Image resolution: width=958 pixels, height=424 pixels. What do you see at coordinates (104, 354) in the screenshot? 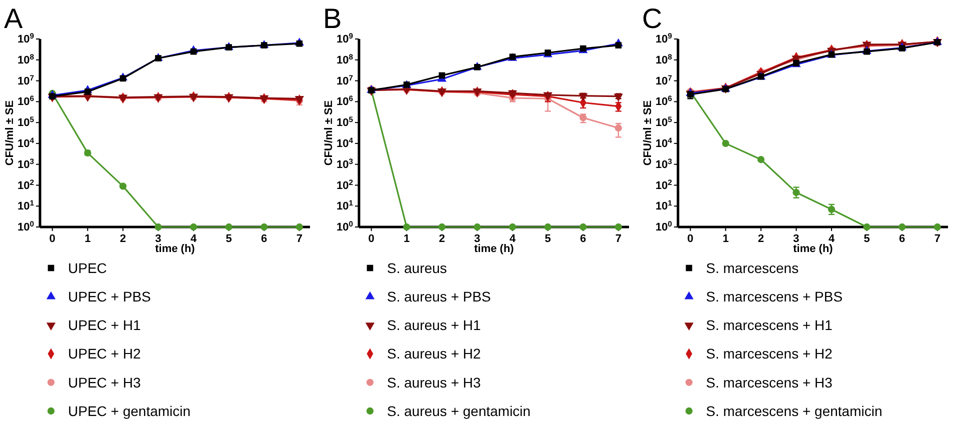
I see `legend-label: UPEC + H2` at bounding box center [104, 354].